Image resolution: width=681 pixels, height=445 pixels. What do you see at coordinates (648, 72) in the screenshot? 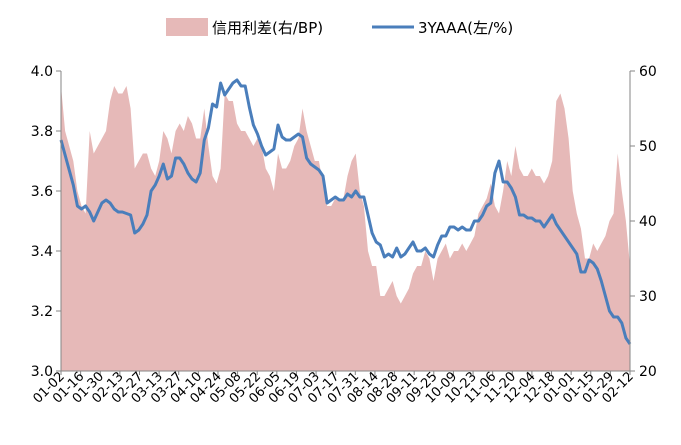
I see `y-right-tick-label: 60` at bounding box center [648, 72].